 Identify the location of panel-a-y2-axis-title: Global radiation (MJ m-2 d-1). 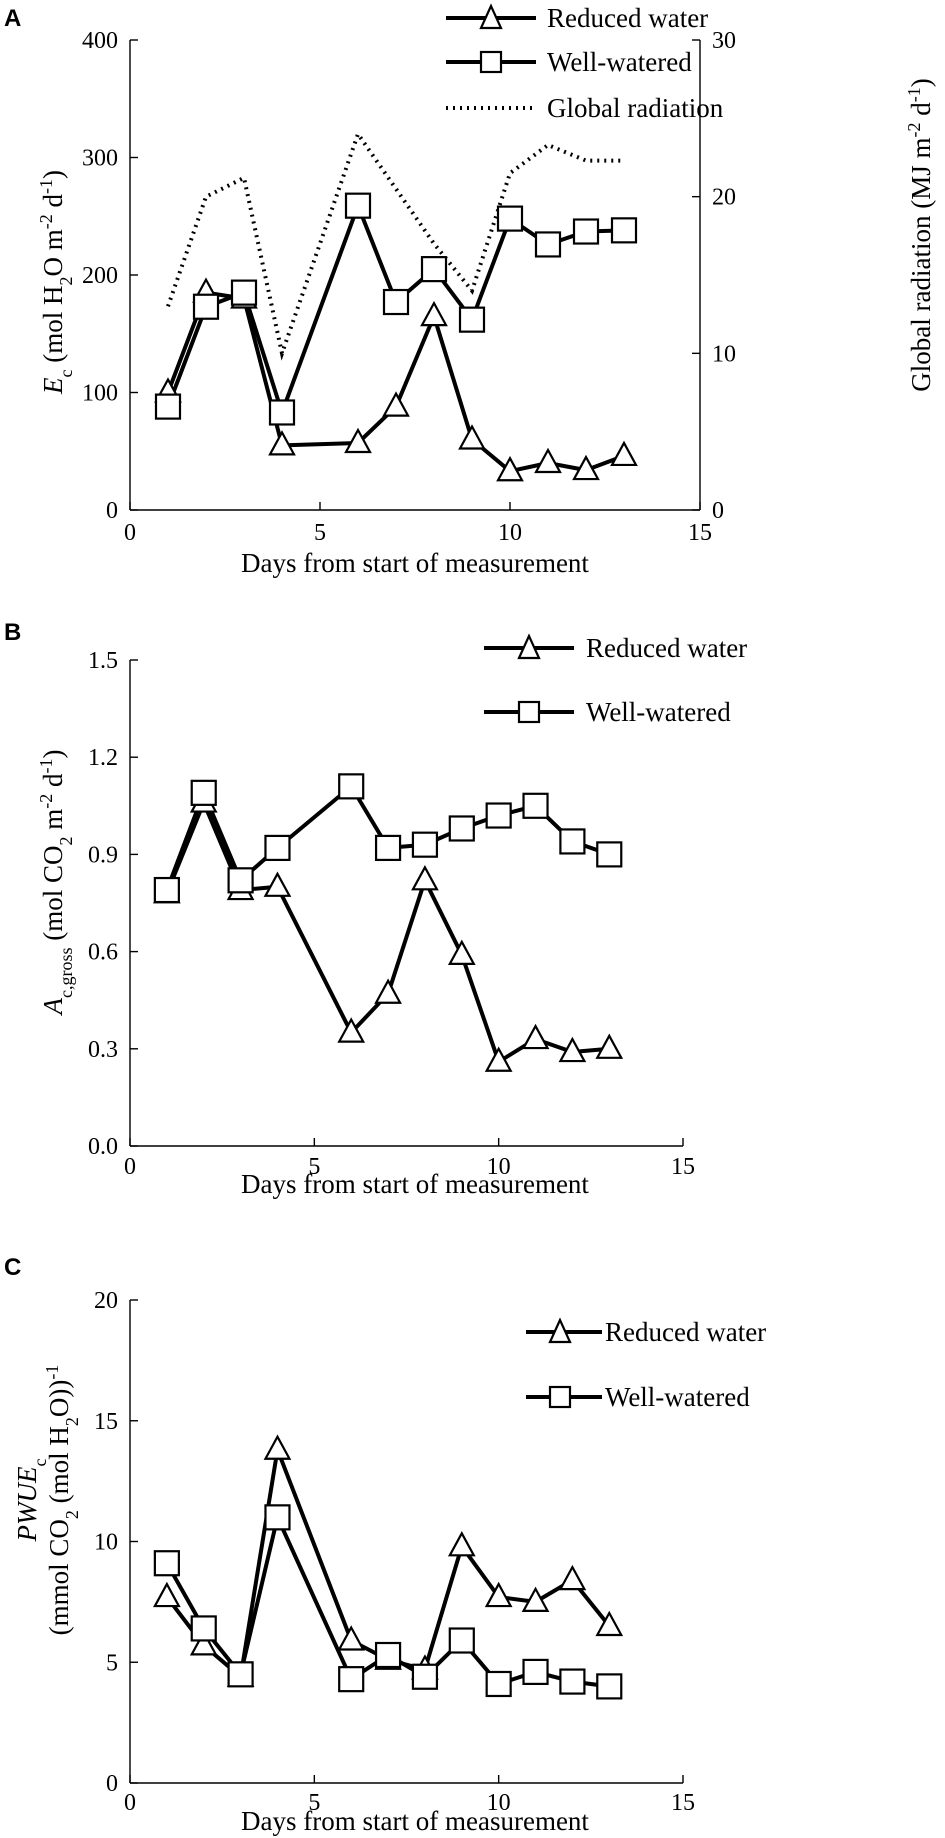
(920, 234).